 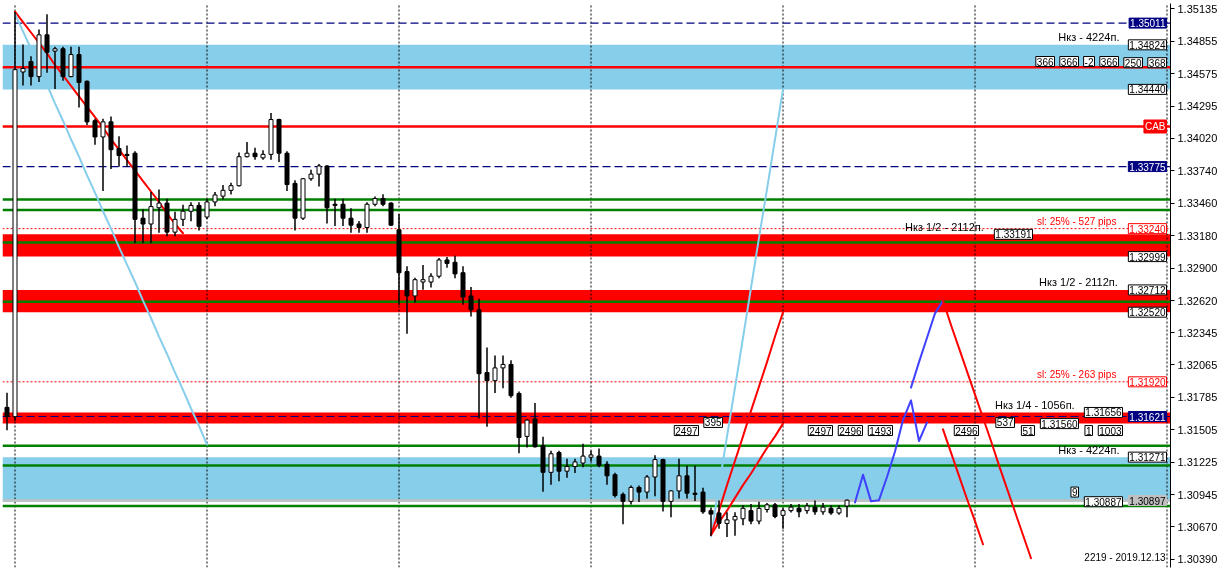 I want to click on annotation: 1.32999, so click(x=1147, y=257).